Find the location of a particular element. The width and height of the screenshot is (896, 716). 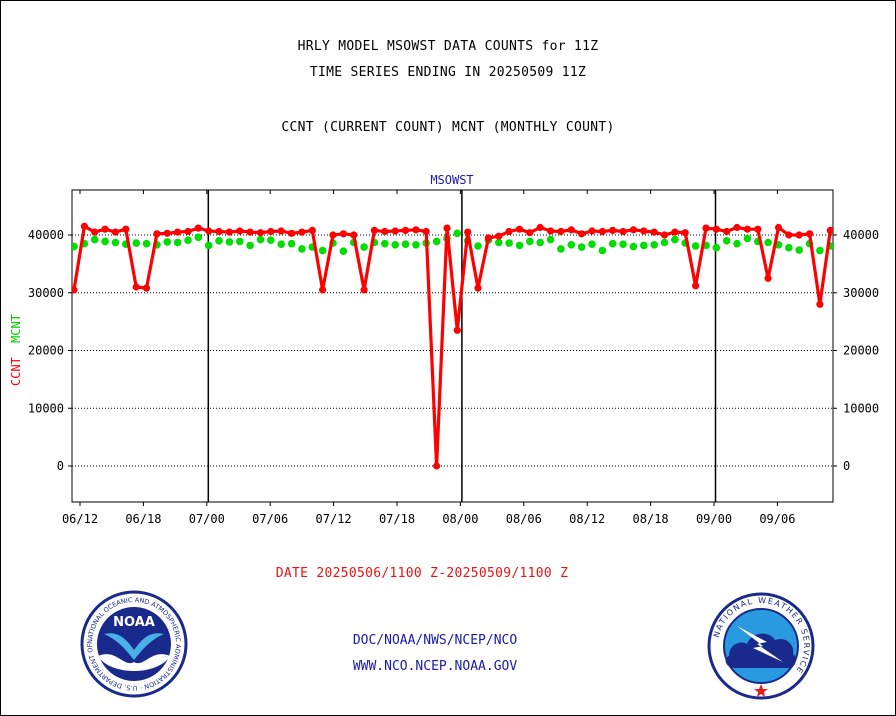

x-tick-label: 09/00 is located at coordinates (714, 519).